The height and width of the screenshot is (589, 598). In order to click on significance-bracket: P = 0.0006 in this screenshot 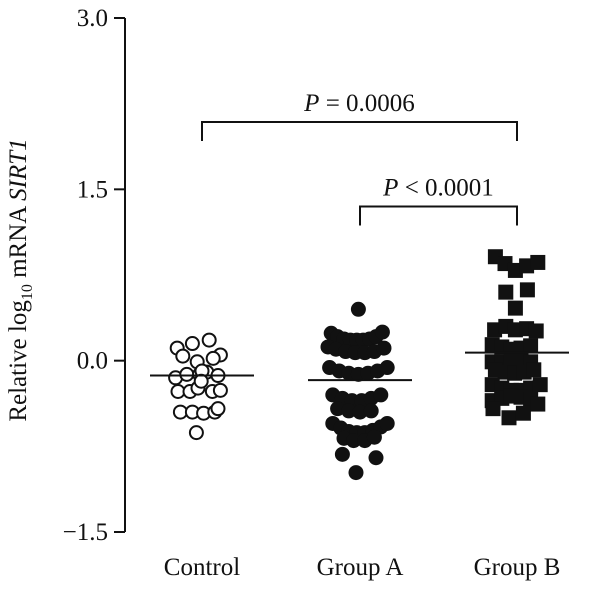, I will do `click(359, 115)`.